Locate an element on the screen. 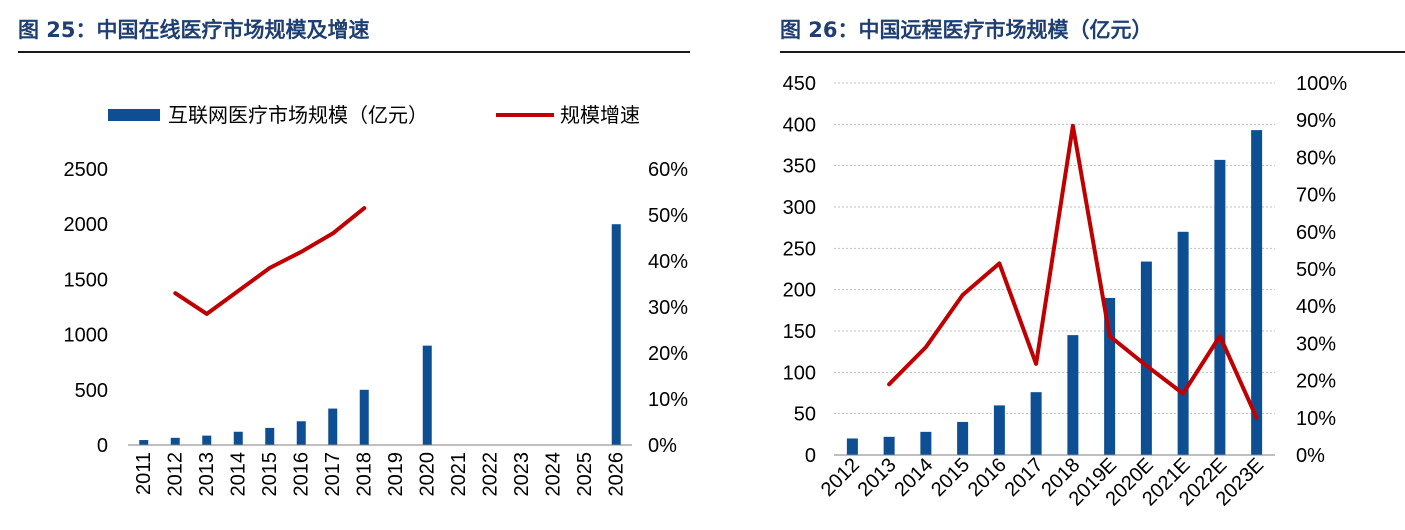 This screenshot has height=530, width=1405. x-tick-label: 2021 is located at coordinates (459, 474).